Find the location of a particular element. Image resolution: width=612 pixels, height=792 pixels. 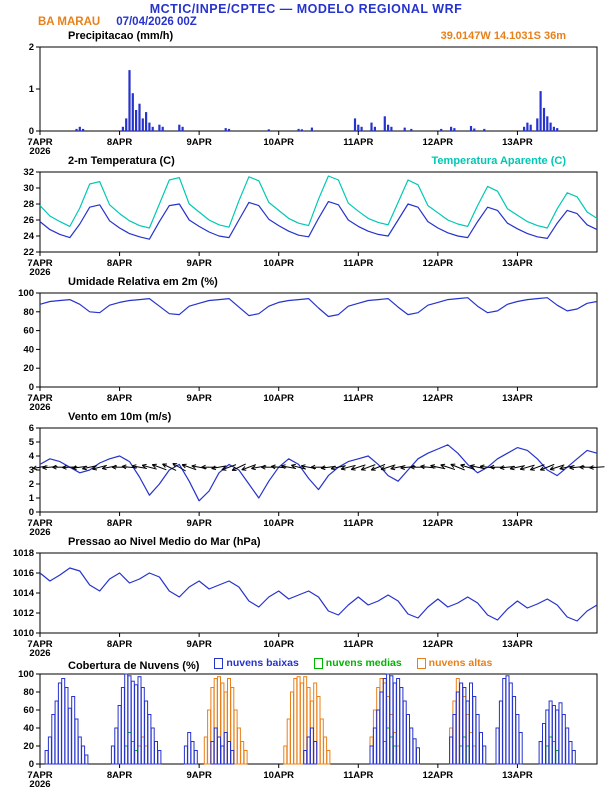

pressure-head: Pressao ao Nivel Medio do Mar (hPa) is located at coordinates (306, 542).